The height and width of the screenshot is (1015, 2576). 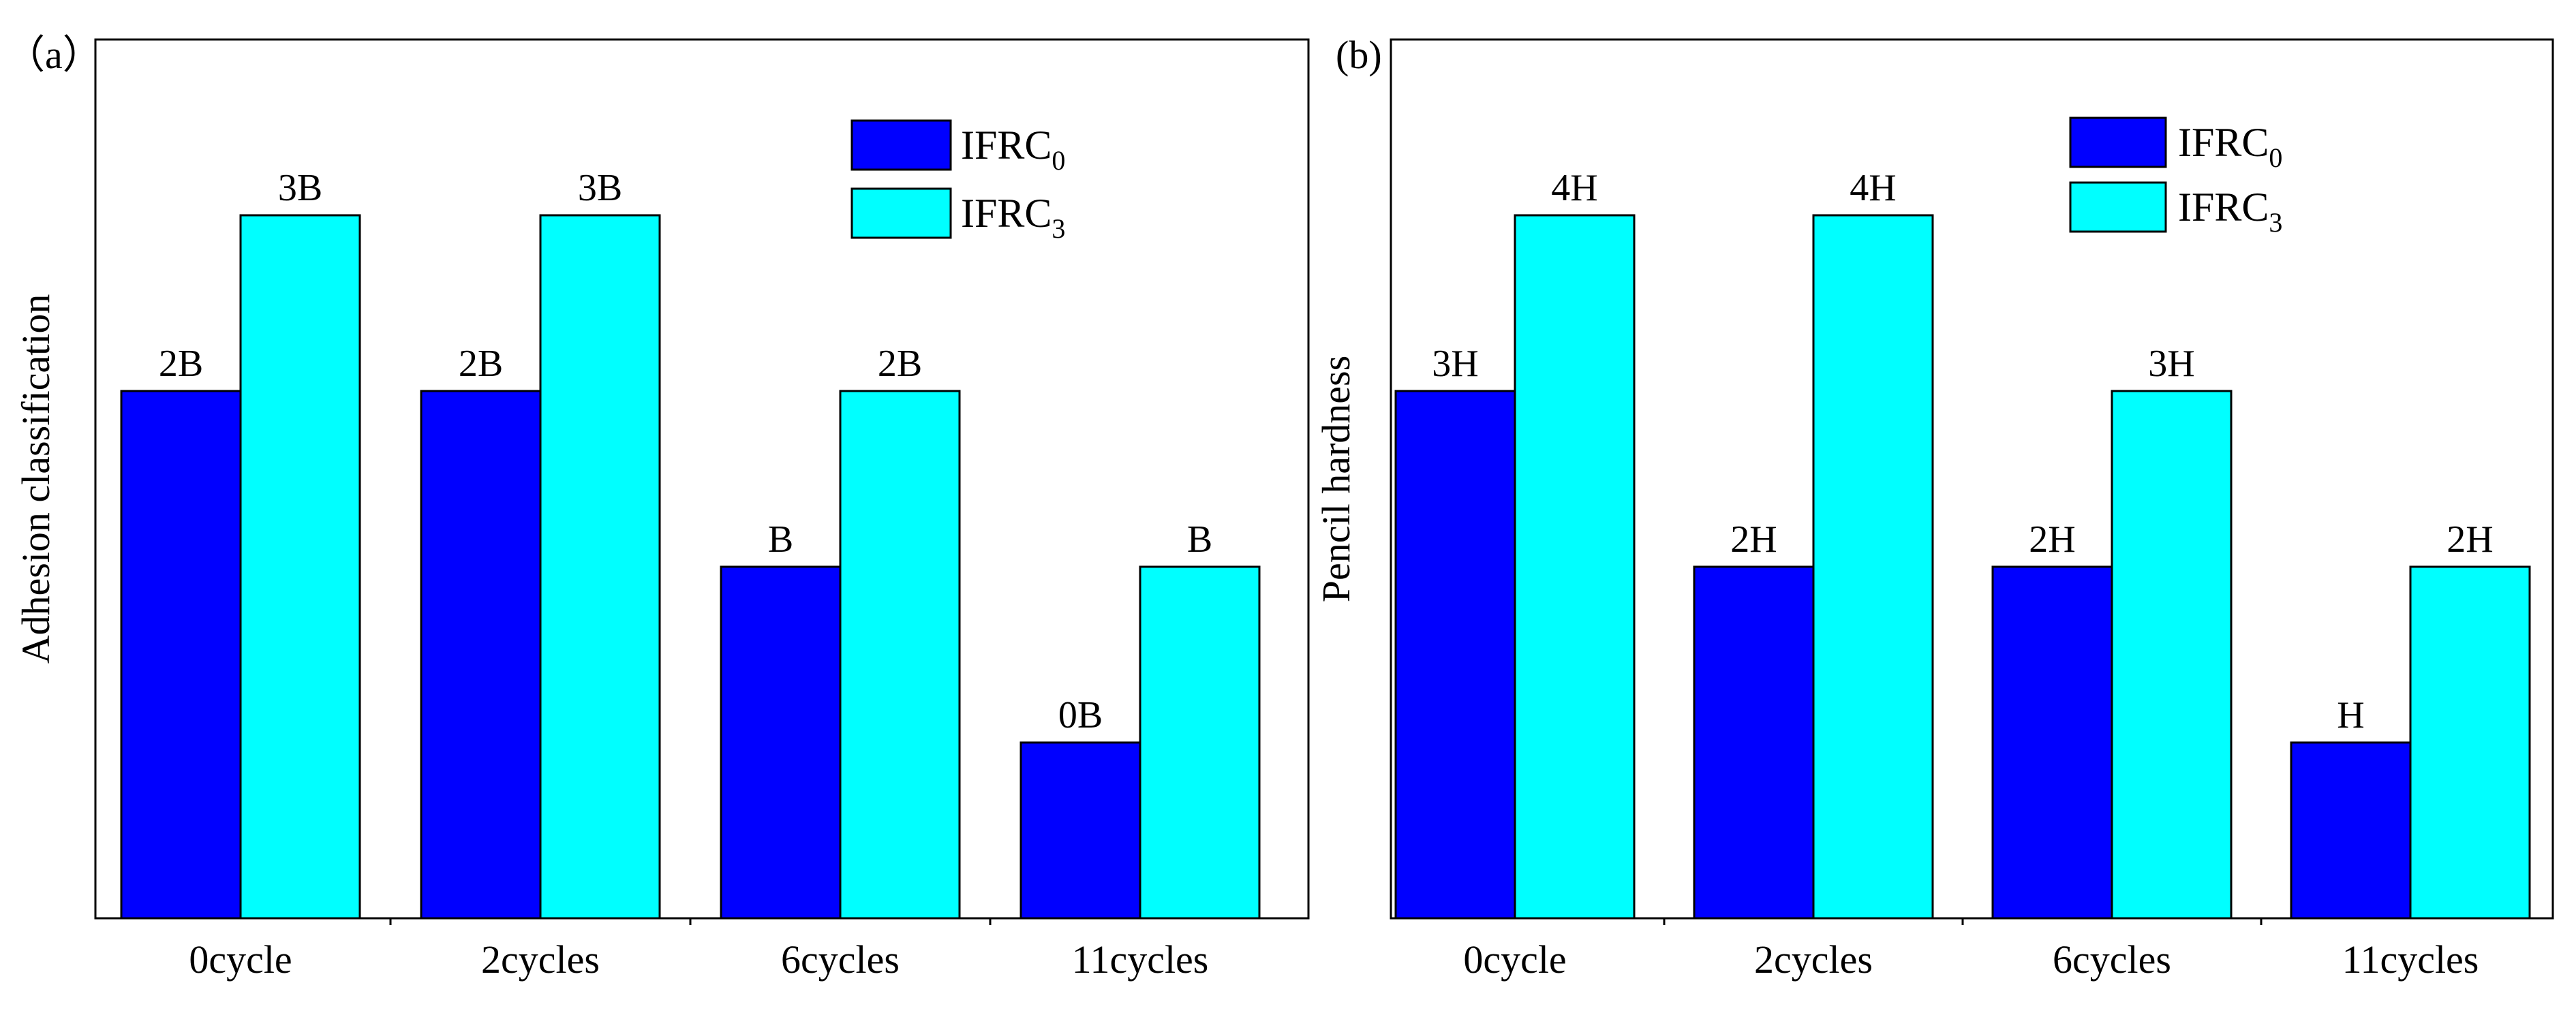 I want to click on panel-label: （a）, so click(x=53, y=55).